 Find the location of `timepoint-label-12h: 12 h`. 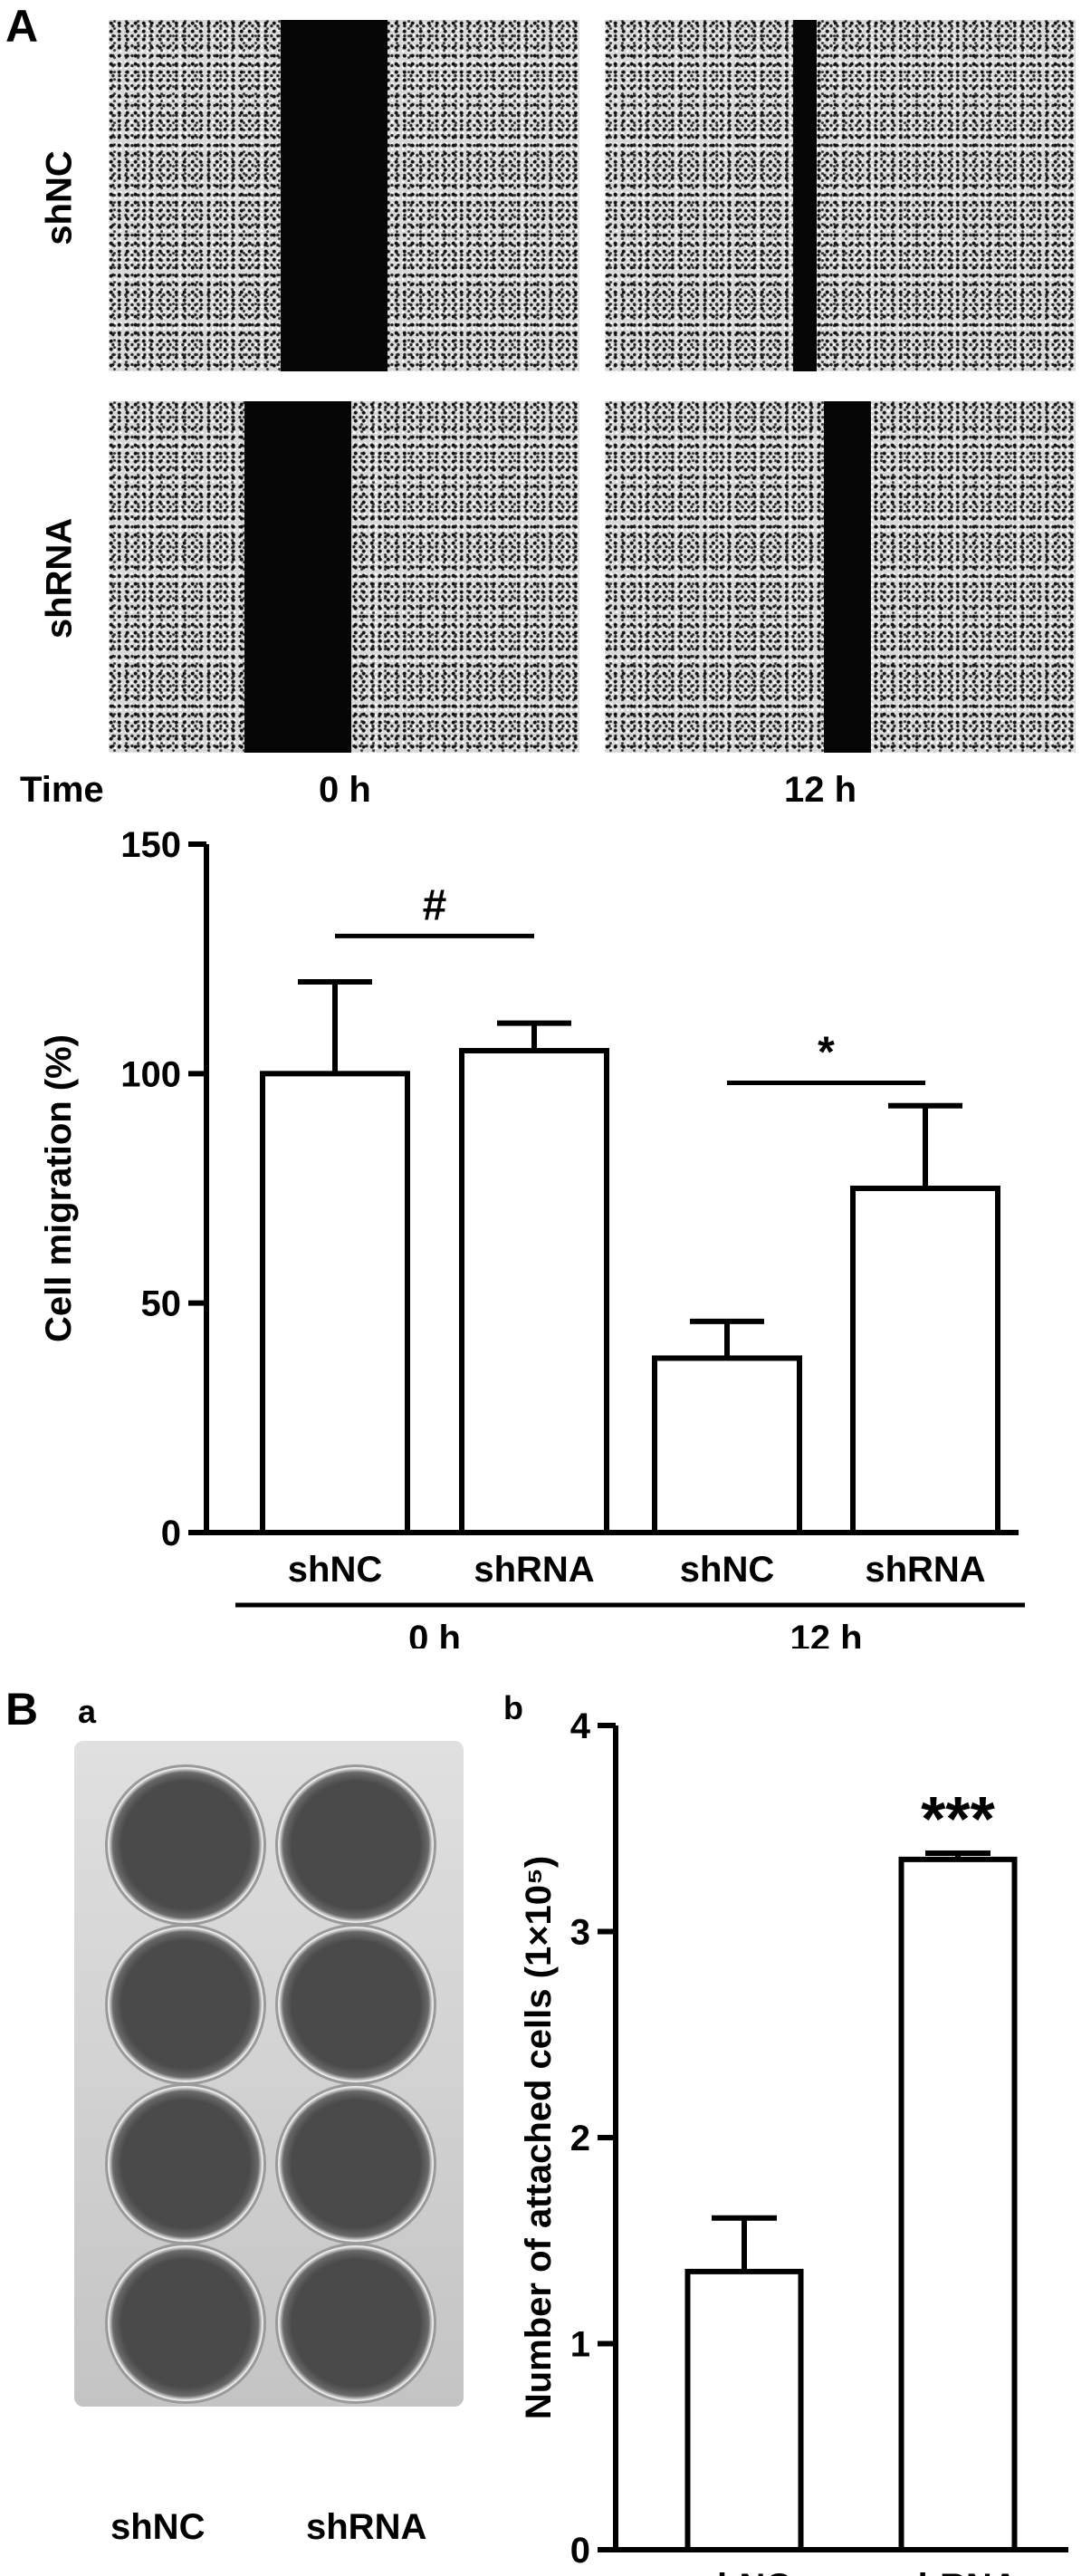

timepoint-label-12h: 12 h is located at coordinates (821, 790).